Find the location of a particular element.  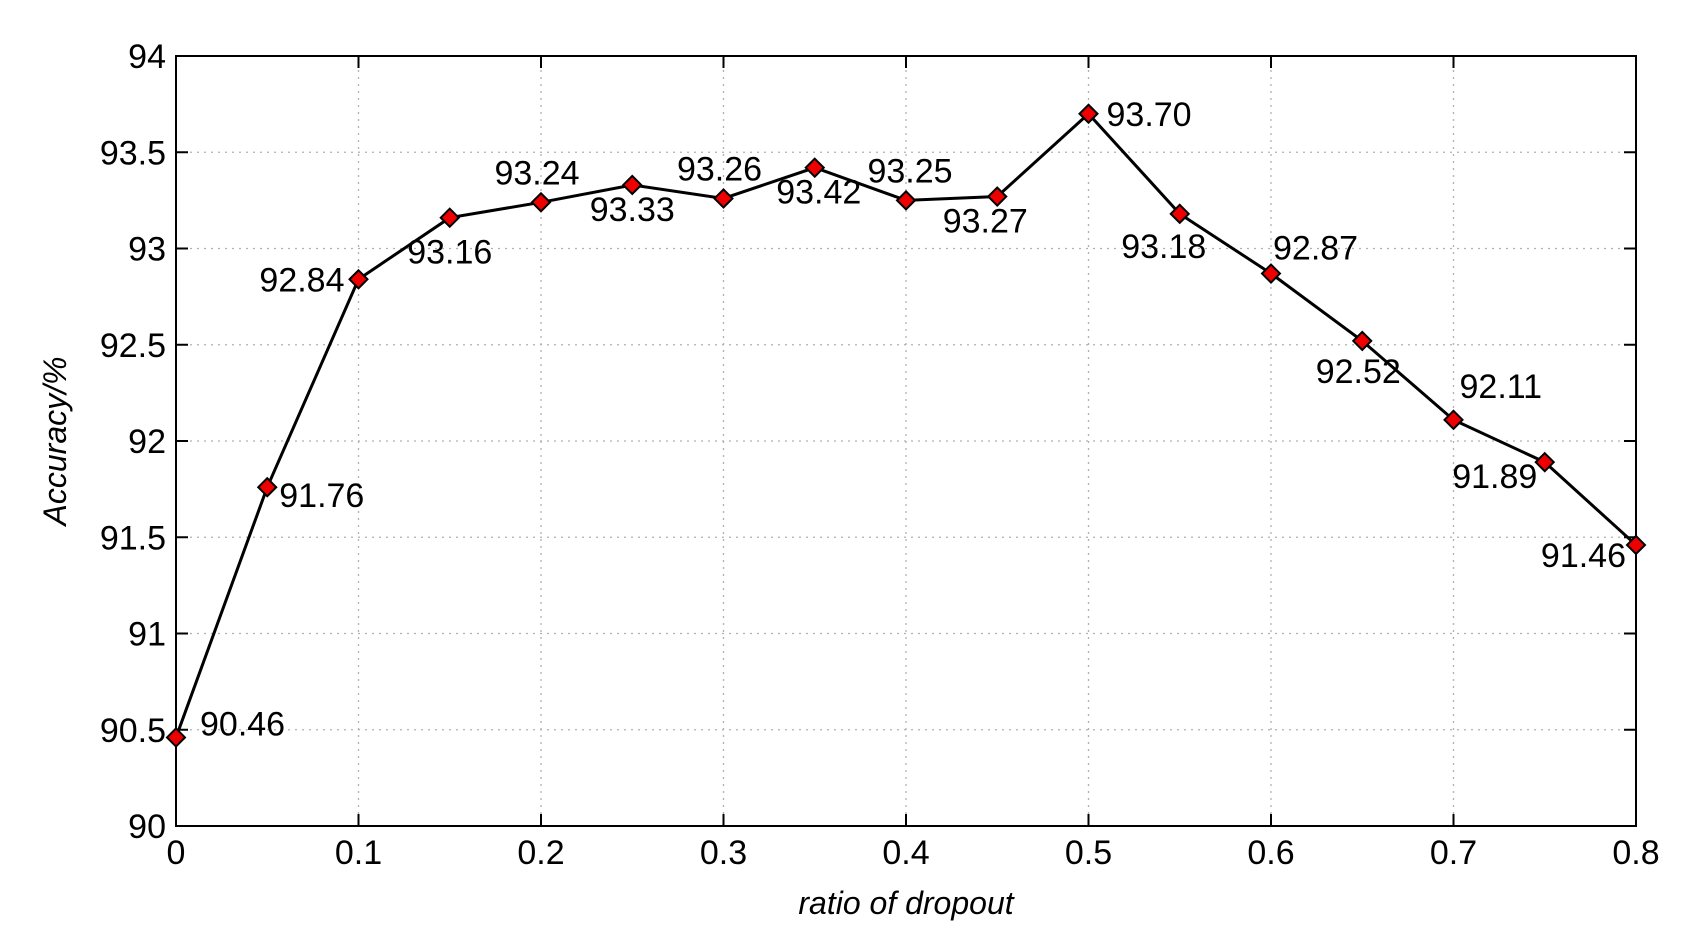

data-label: 93.27 is located at coordinates (985, 222).